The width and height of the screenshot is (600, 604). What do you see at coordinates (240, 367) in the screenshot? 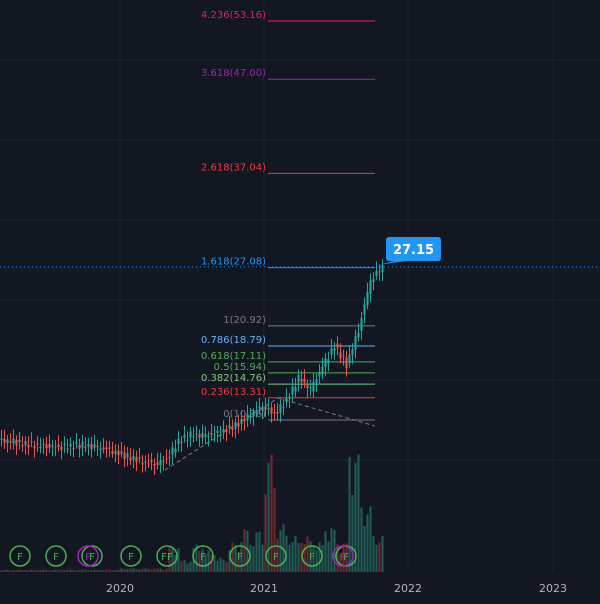
I see `fib-level-label: 0.5(15.94)` at bounding box center [240, 367].